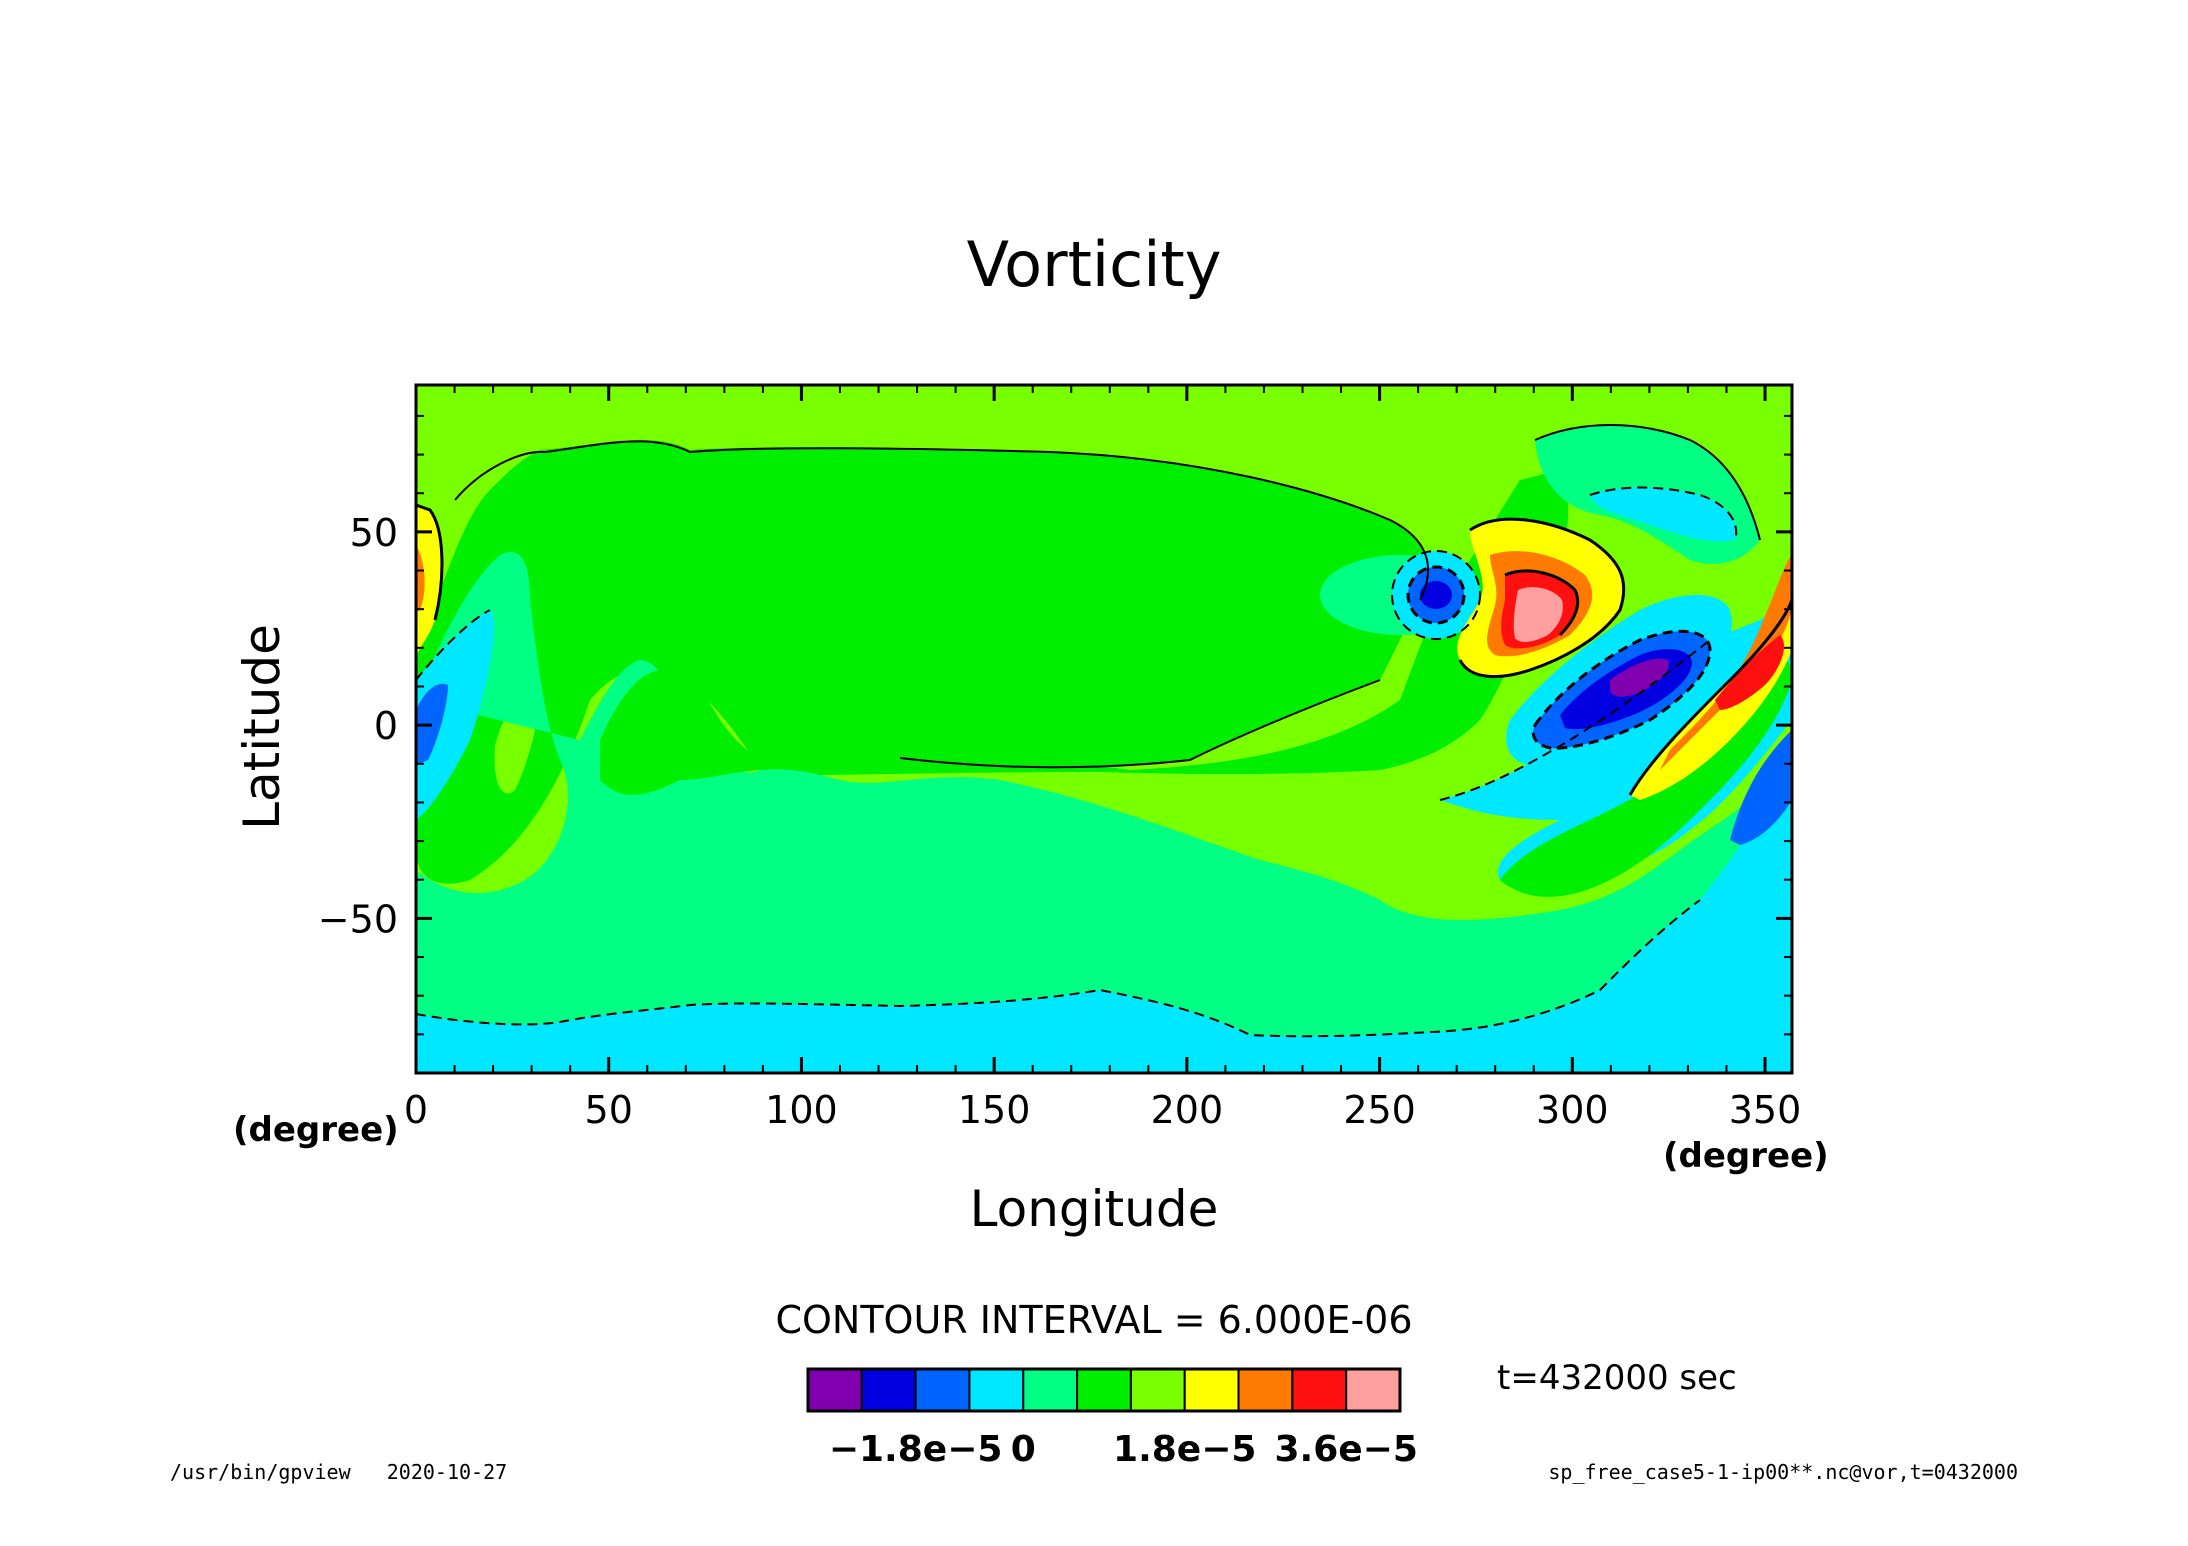 The height and width of the screenshot is (1546, 2188). What do you see at coordinates (994, 1110) in the screenshot?
I see `x-tick-label: 150` at bounding box center [994, 1110].